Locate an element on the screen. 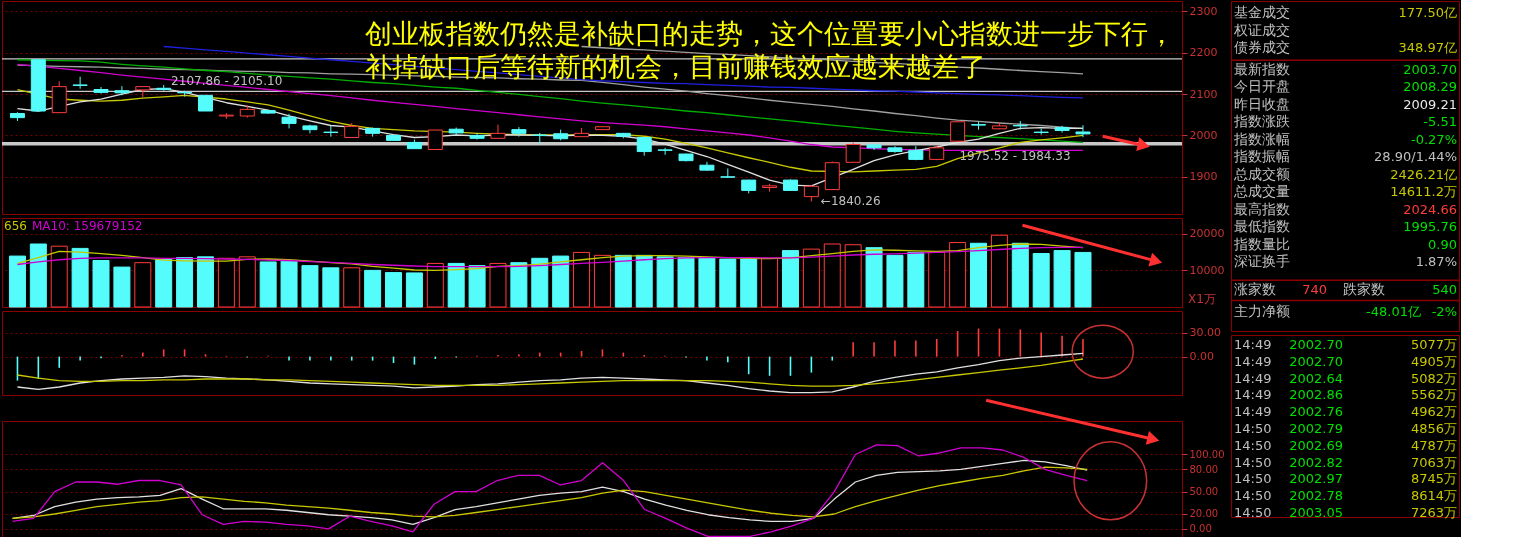  data-label: 5082万 is located at coordinates (1433, 378).